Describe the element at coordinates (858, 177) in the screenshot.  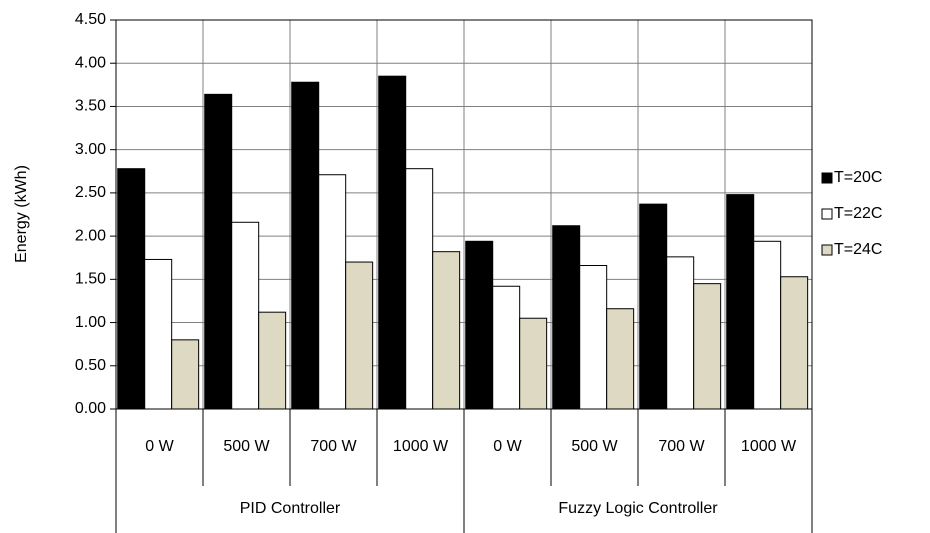
I see `legend-label: T=20C` at that location.